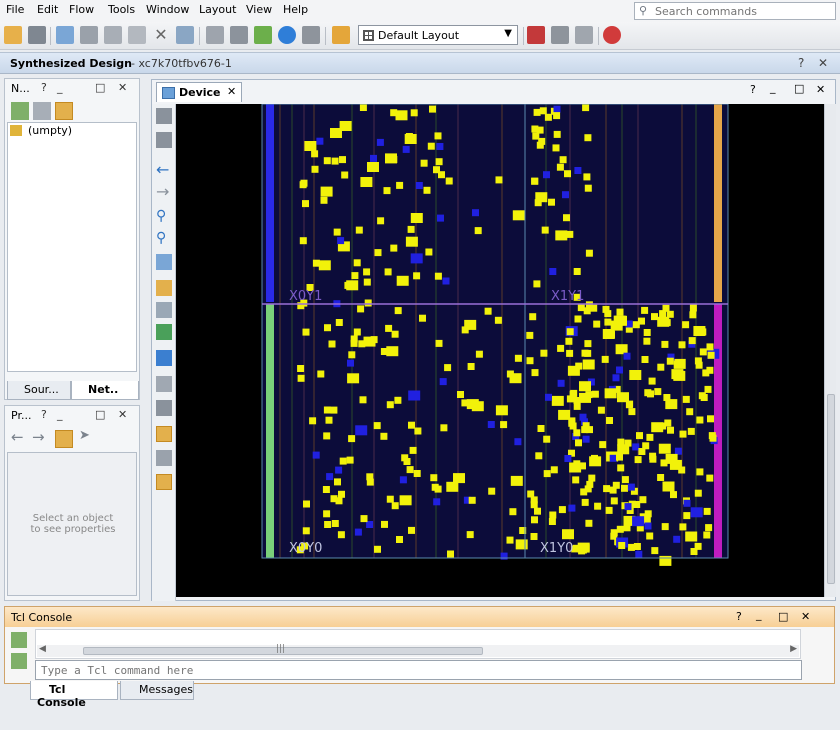 The width and height of the screenshot is (840, 730). I want to click on tcl-command-input, so click(418, 670).